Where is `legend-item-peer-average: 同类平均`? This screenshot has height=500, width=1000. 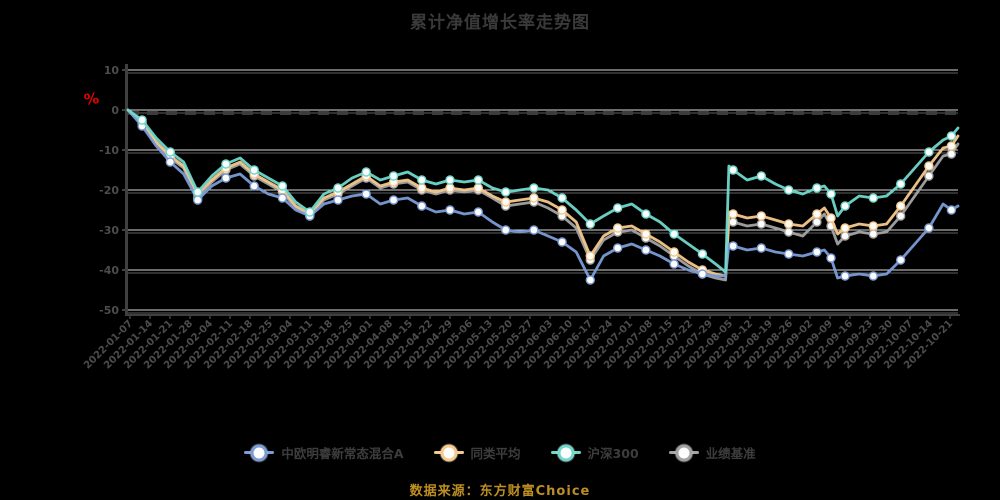
legend-item-peer-average: 同类平均 is located at coordinates (477, 452).